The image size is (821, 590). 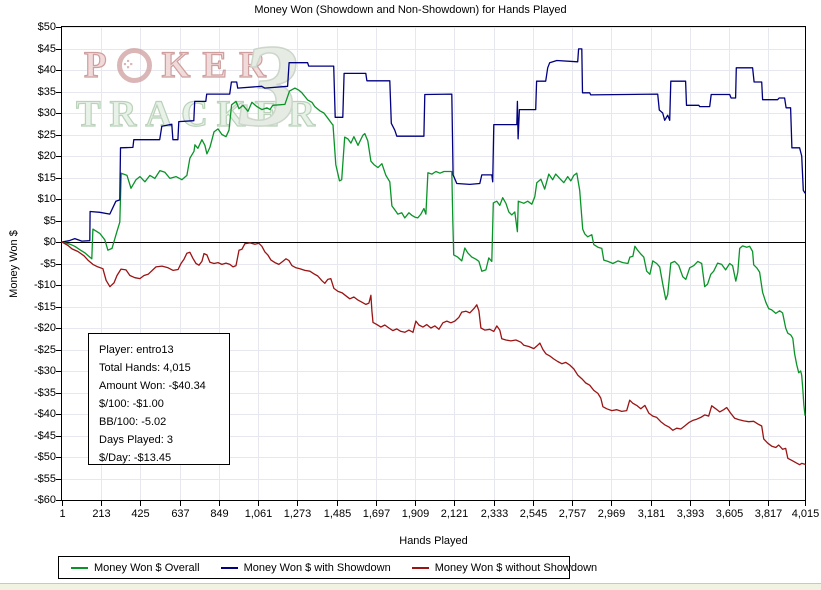 I want to click on watermark-pokertracker-logo: P KER TRACKER 3, so click(x=199, y=85).